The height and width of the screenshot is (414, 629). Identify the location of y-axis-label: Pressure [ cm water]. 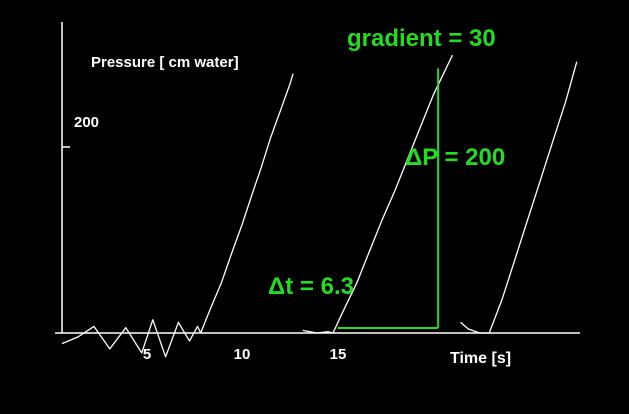
(165, 62).